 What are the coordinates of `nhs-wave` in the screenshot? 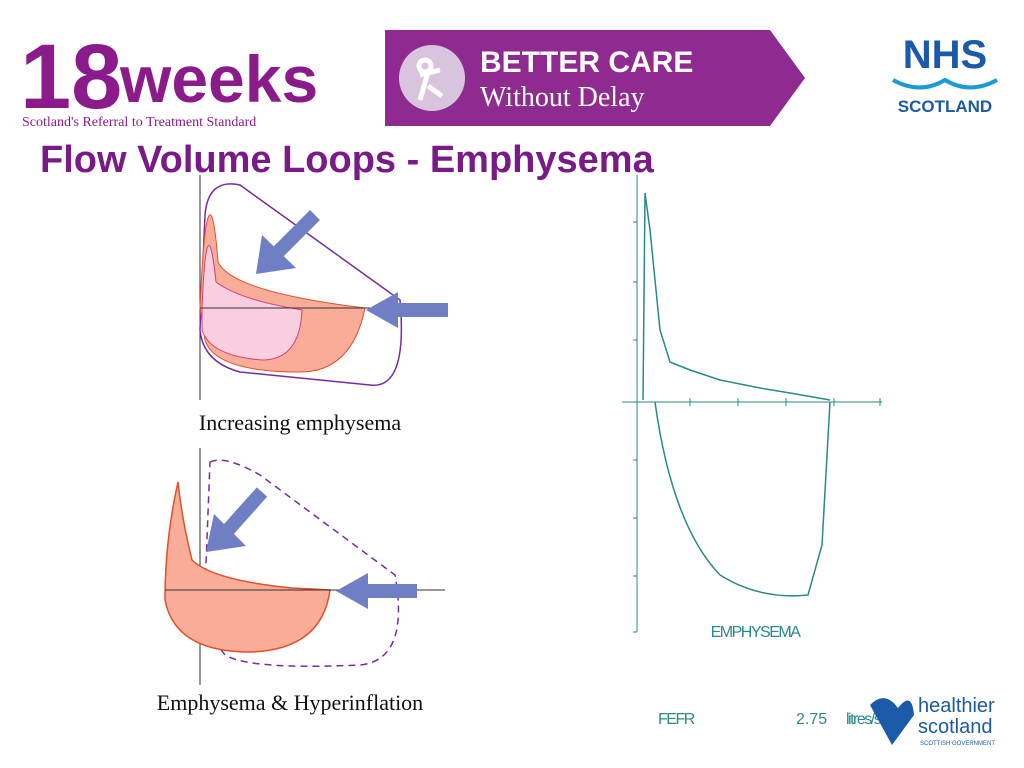 It's located at (945, 83).